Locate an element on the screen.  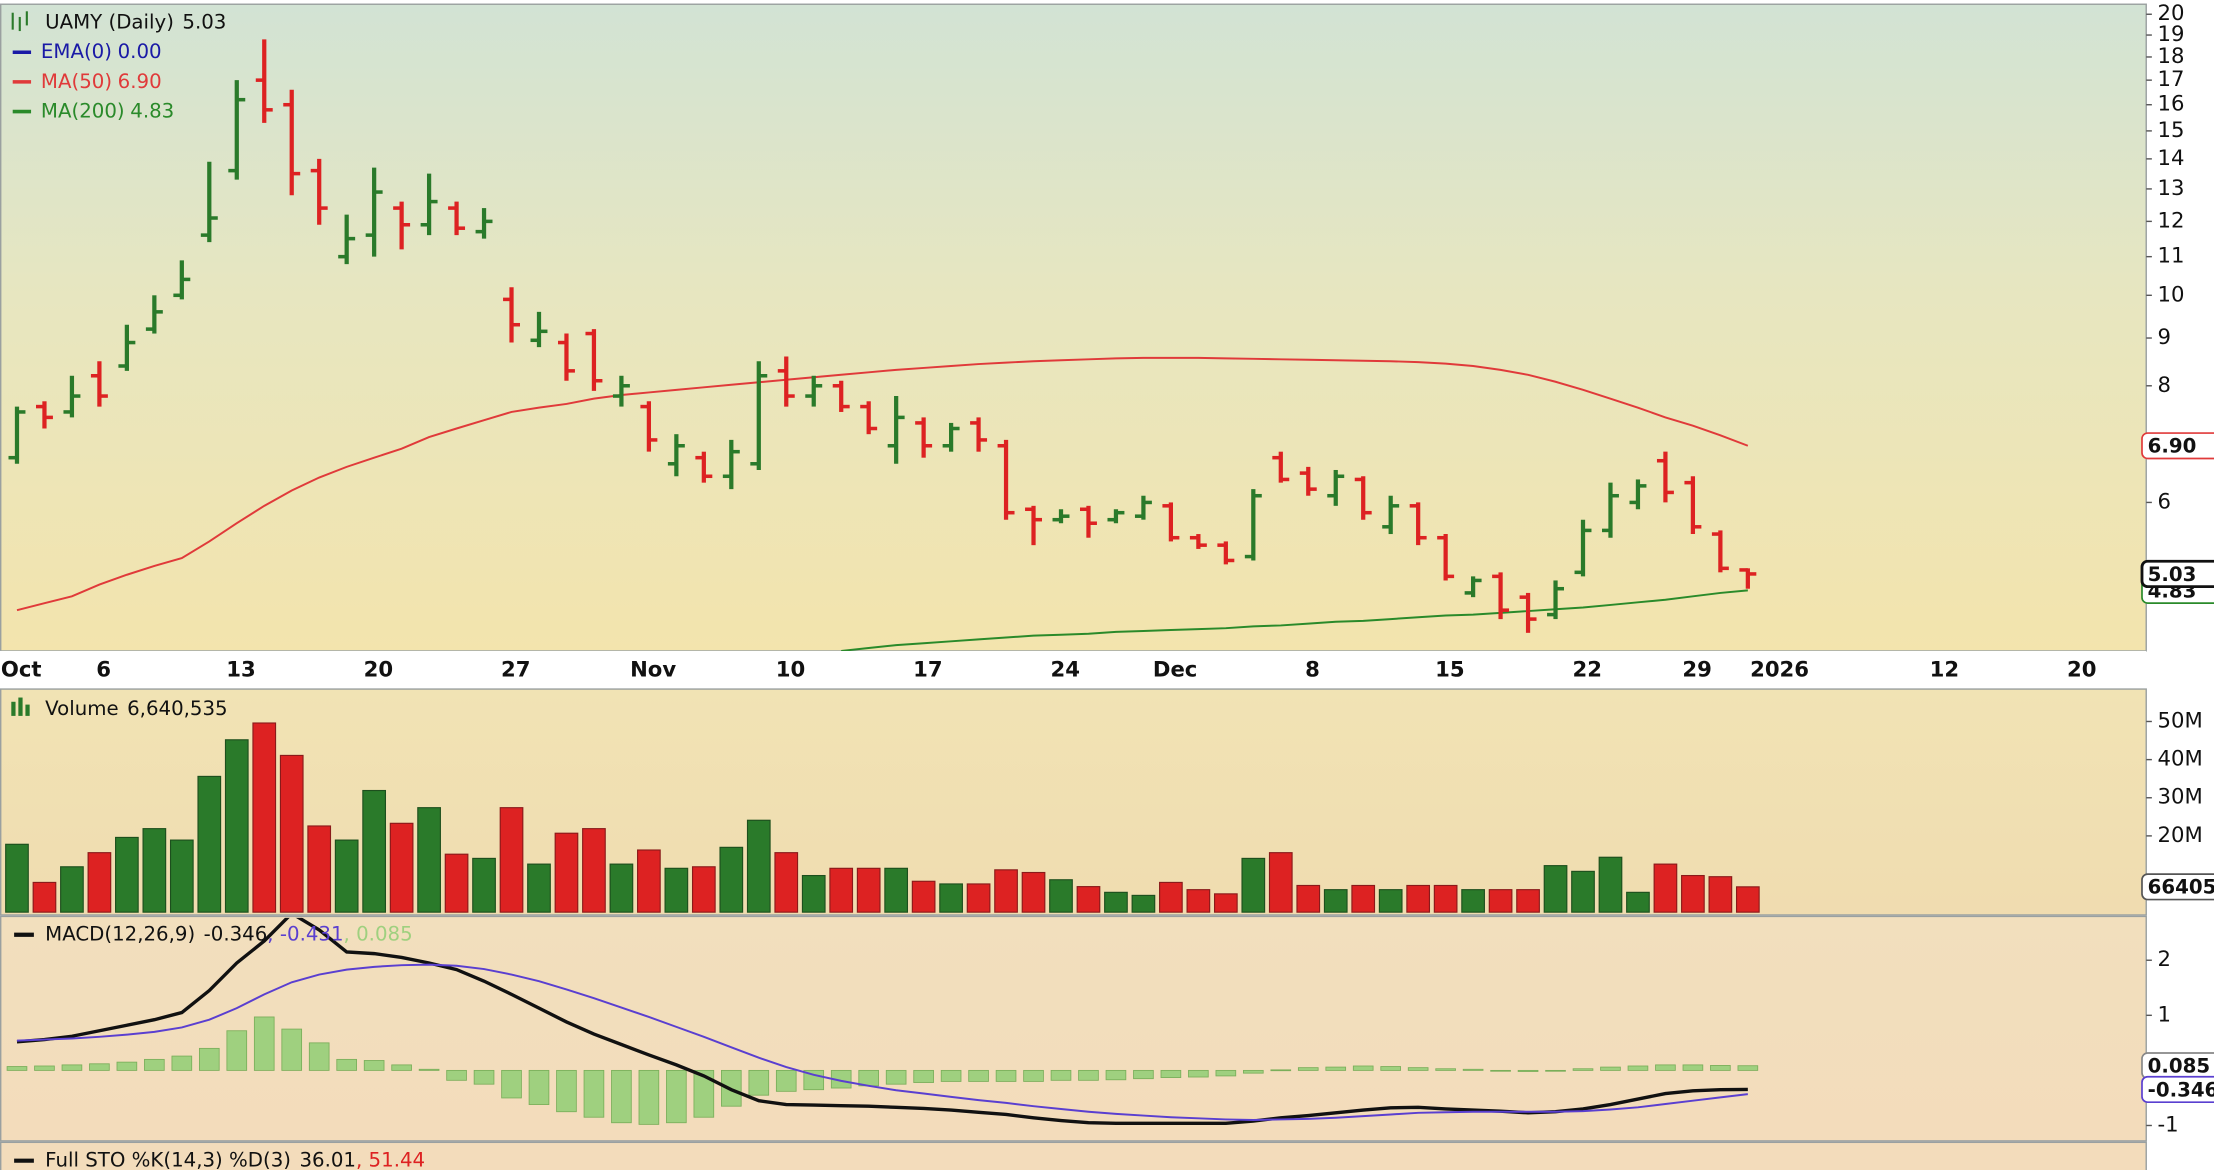
x-tick-label: 22 is located at coordinates (1587, 669).